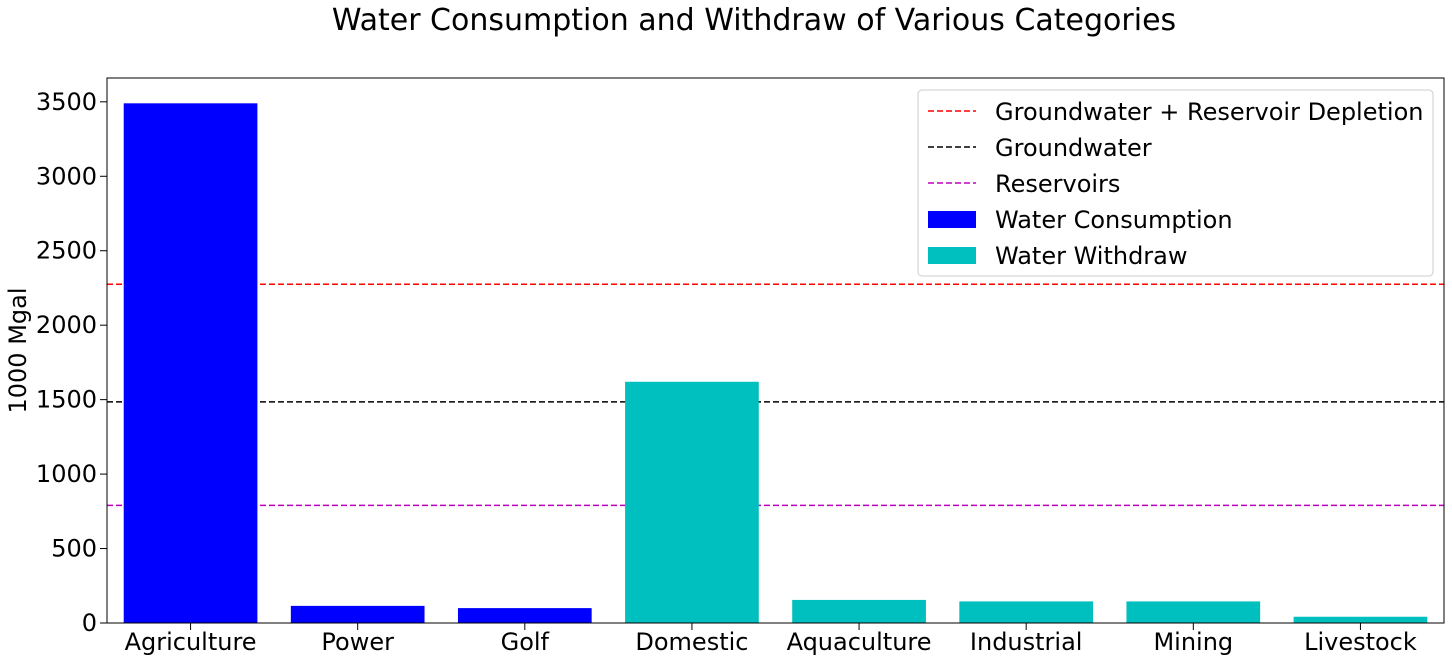 This screenshot has height=660, width=1452. I want to click on y-tick-label: 1000, so click(66, 474).